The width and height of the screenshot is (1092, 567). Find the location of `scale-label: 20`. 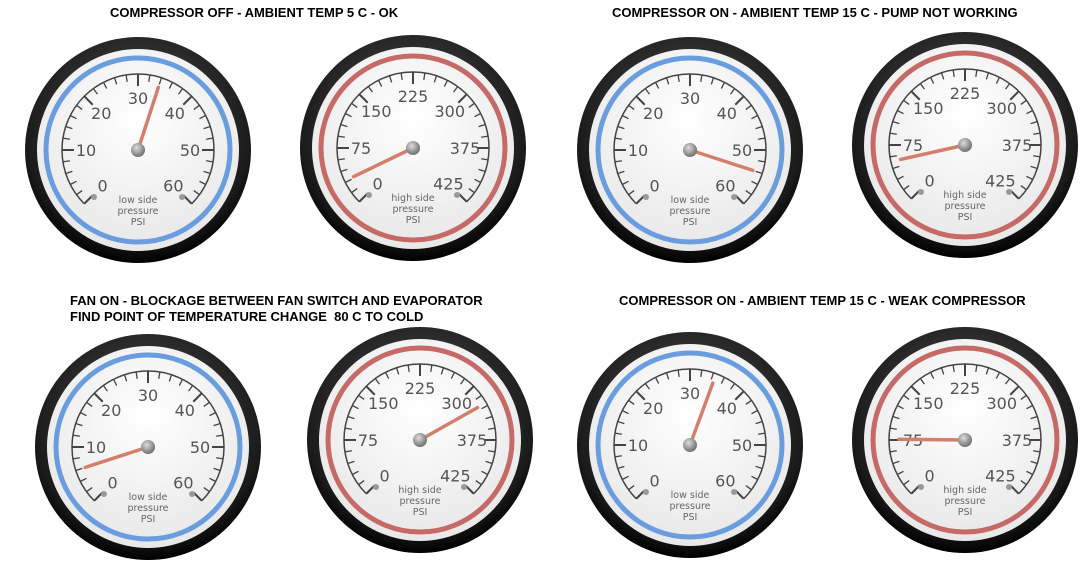

scale-label: 20 is located at coordinates (653, 408).